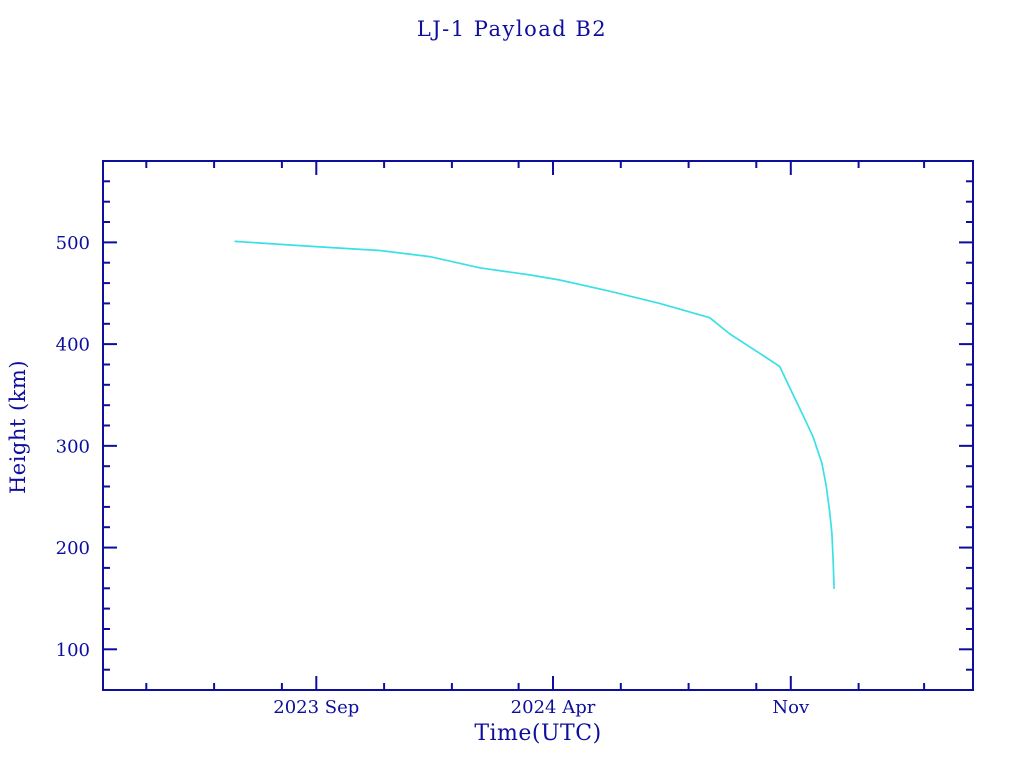  What do you see at coordinates (18, 427) in the screenshot?
I see `y-axis-title: Height (km)` at bounding box center [18, 427].